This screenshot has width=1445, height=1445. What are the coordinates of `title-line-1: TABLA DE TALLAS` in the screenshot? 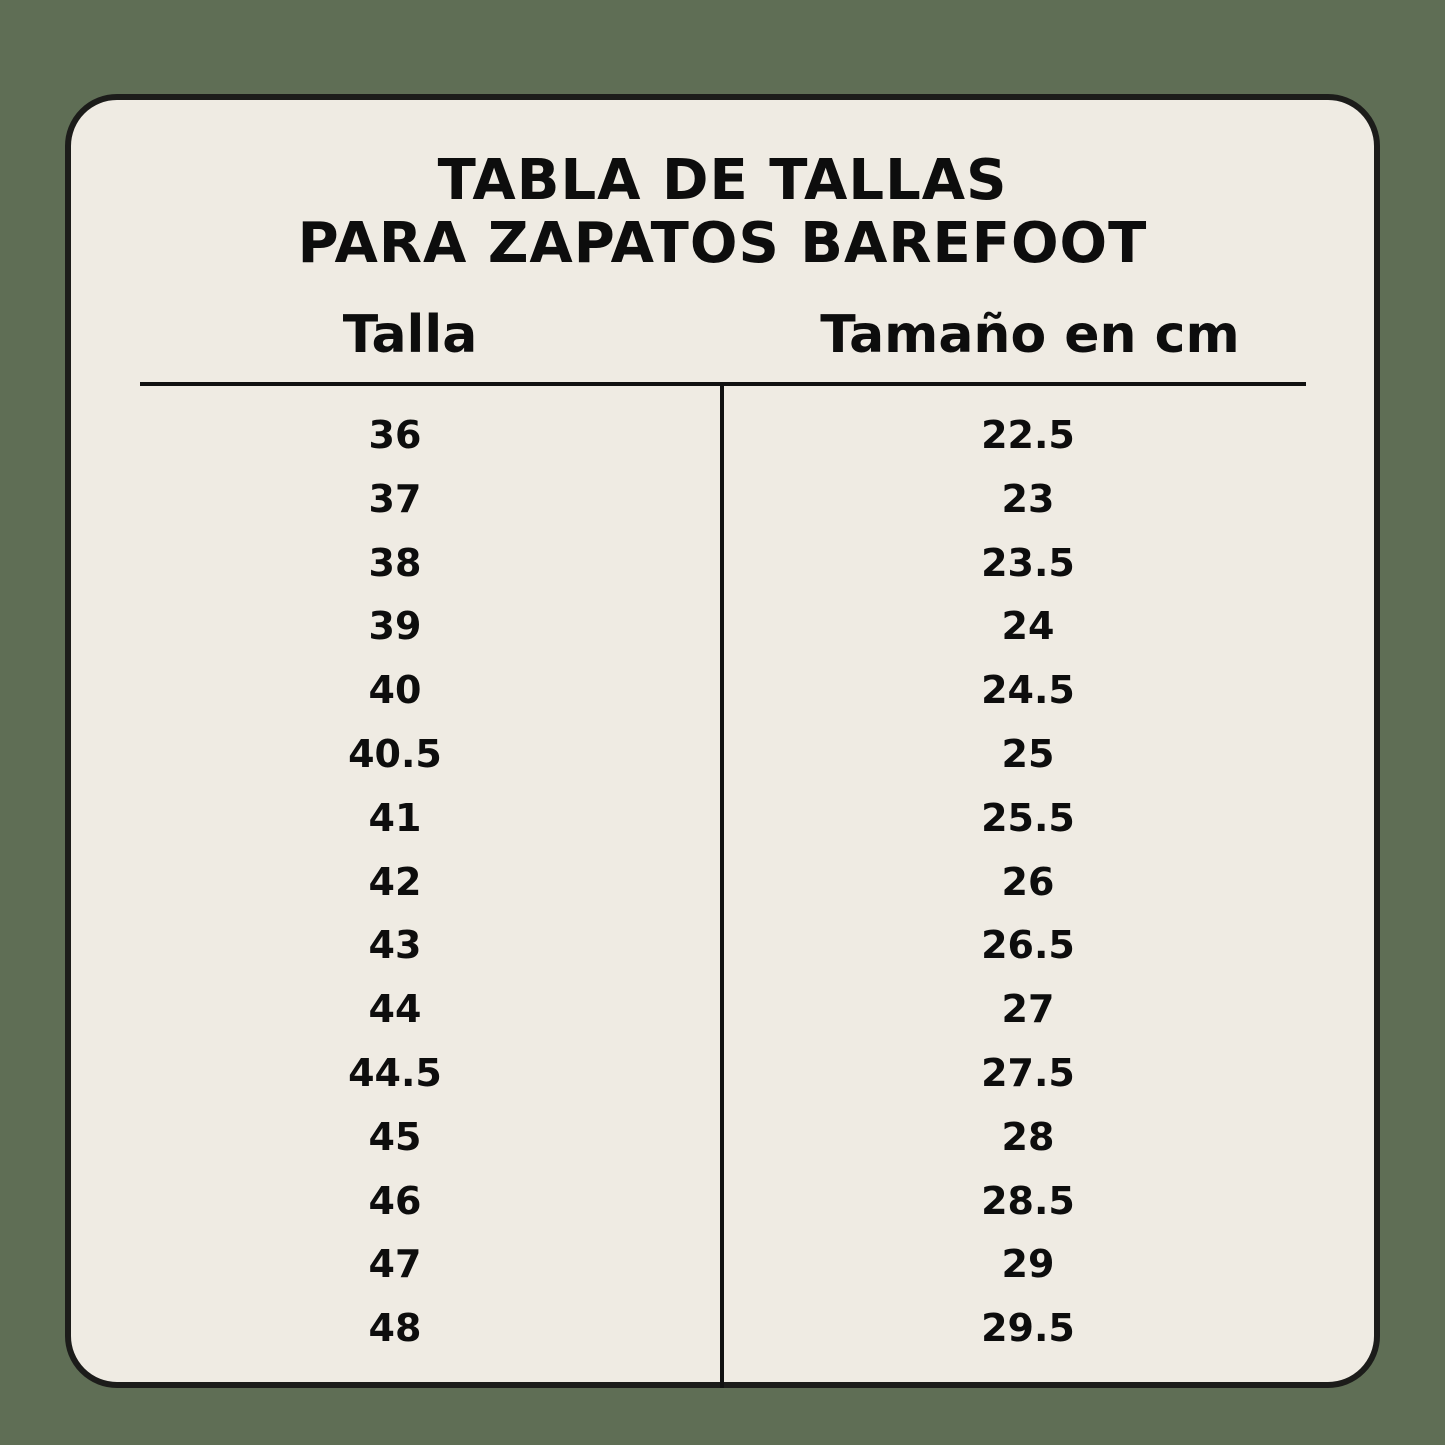 It's located at (722, 180).